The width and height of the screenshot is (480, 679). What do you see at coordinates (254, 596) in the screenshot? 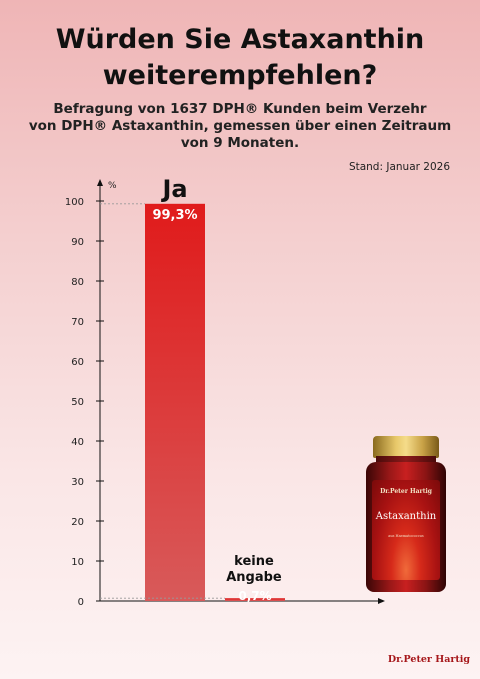
I see `bar-value-label: 0,7%` at bounding box center [254, 596].